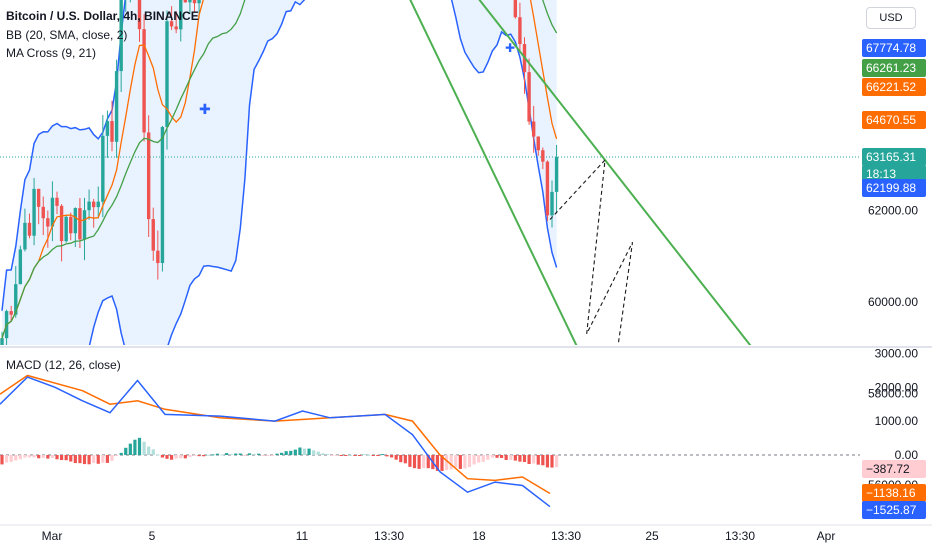 The image size is (932, 550). What do you see at coordinates (275, 434) in the screenshot?
I see `macd-signal-line` at bounding box center [275, 434].